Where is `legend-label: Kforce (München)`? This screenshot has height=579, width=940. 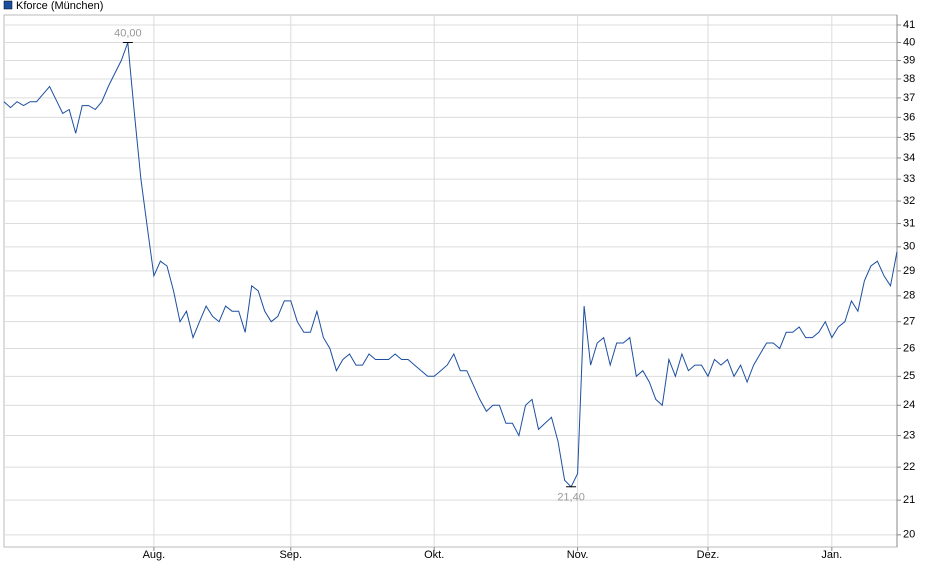 legend-label: Kforce (München) is located at coordinates (59, 6).